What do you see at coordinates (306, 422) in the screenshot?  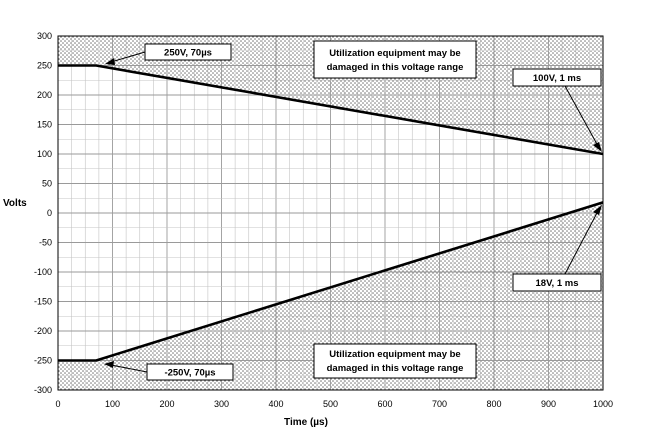 I see `x-axis-label: Time (µs)` at bounding box center [306, 422].